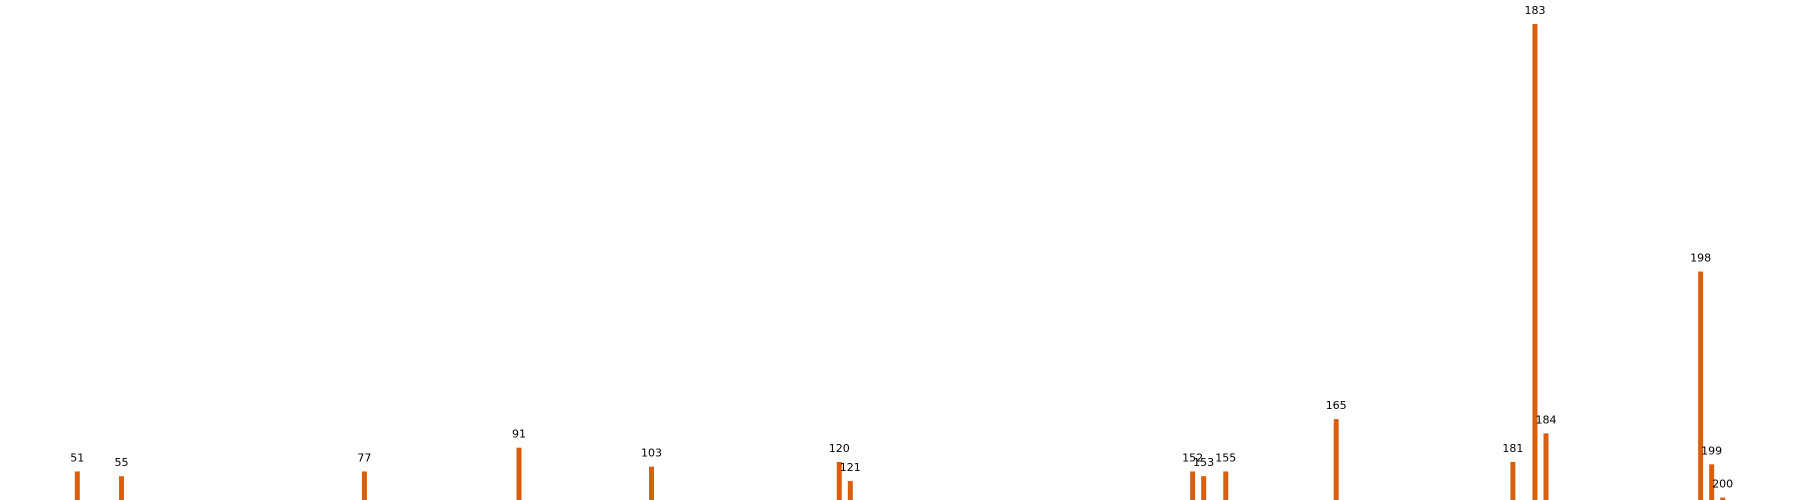 This screenshot has width=1800, height=500. Describe the element at coordinates (1700, 258) in the screenshot. I see `bar-label-198: 198` at that location.